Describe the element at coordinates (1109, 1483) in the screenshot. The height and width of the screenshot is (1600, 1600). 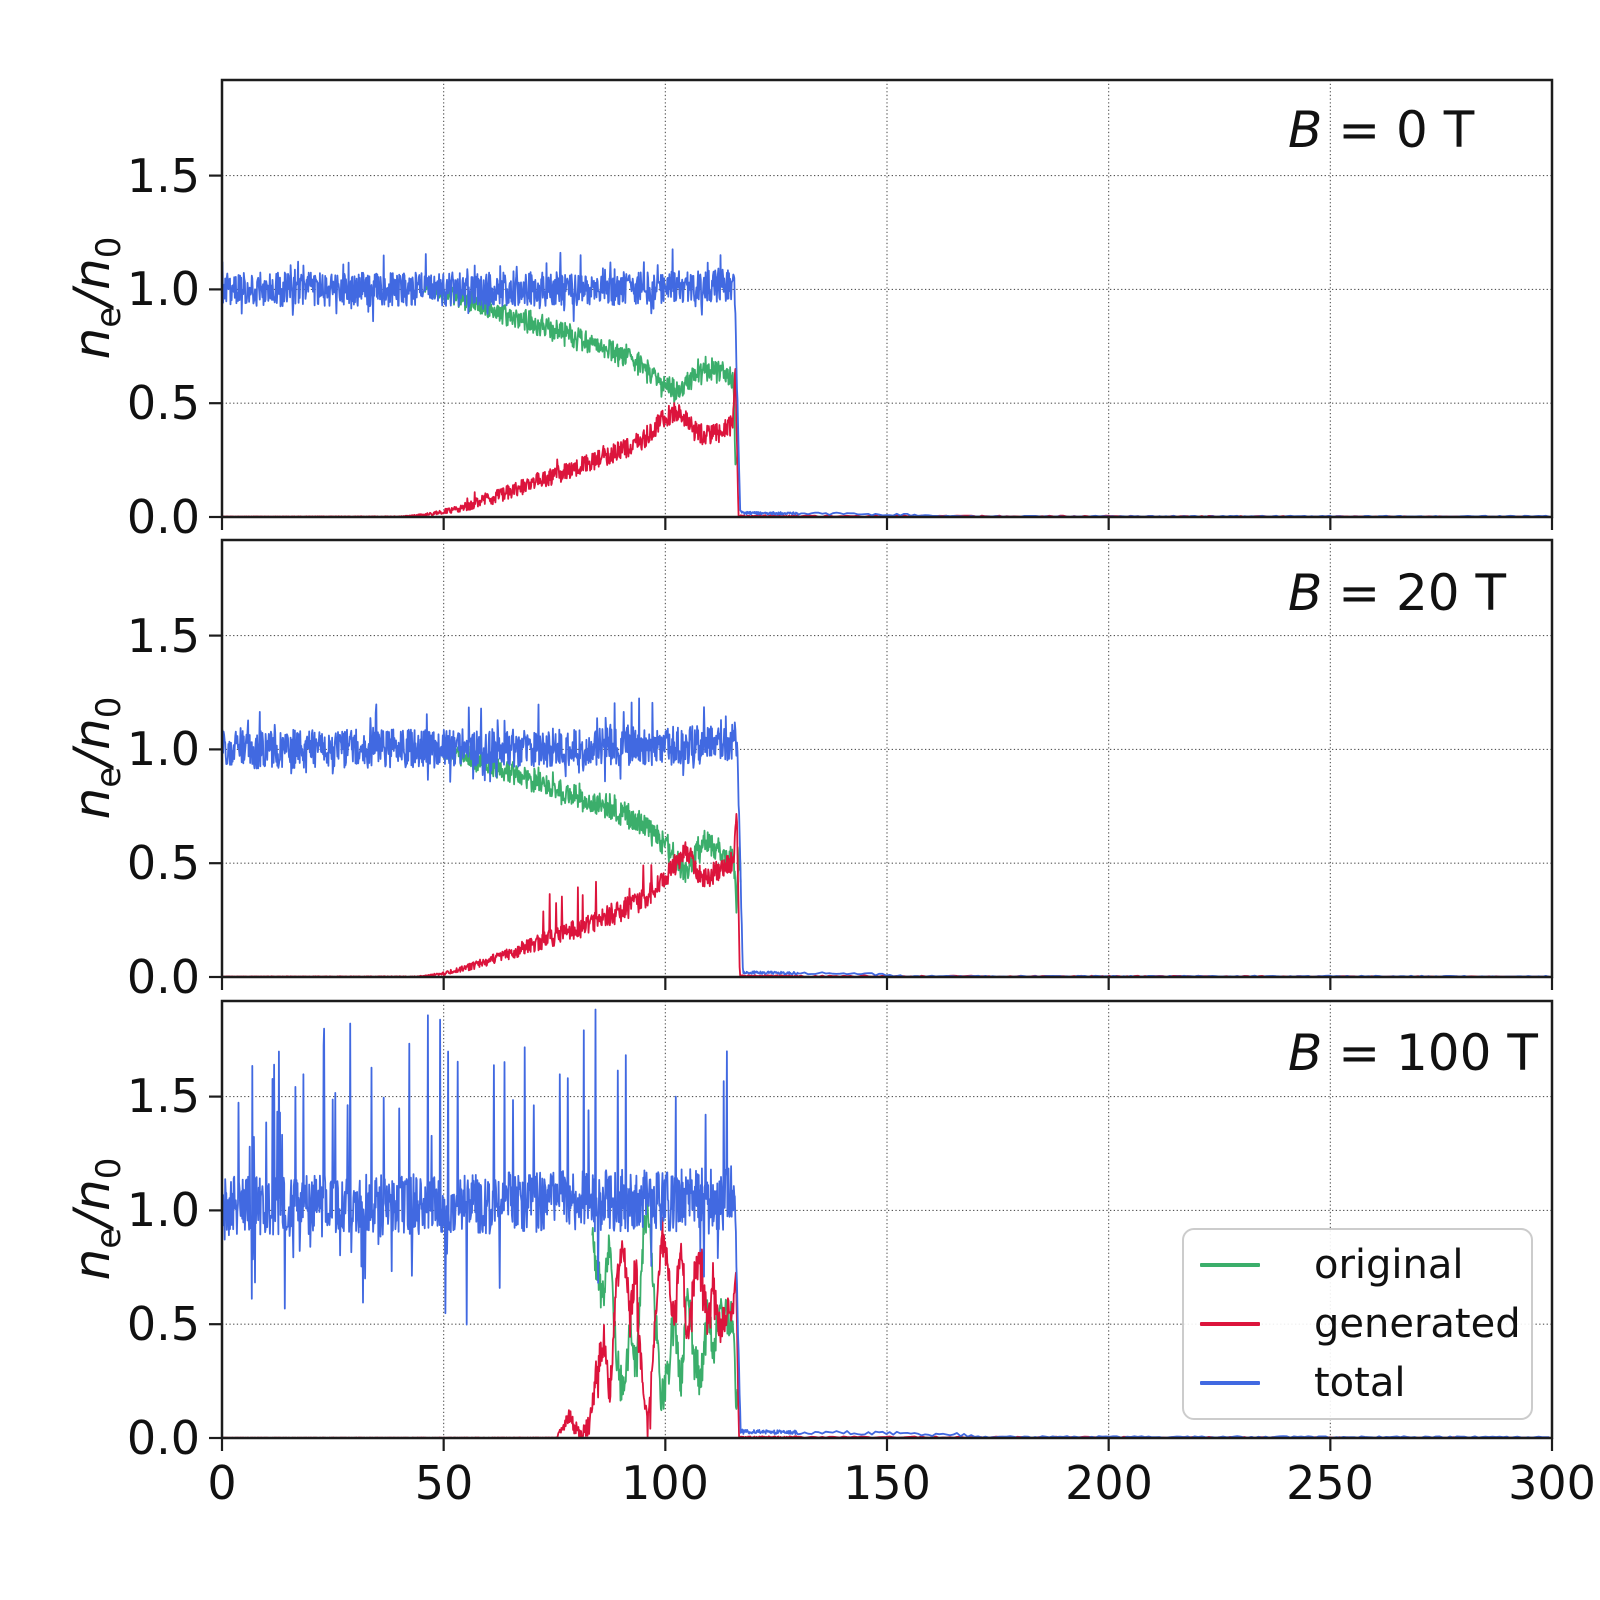
I see `x-tick-label: 200` at that location.